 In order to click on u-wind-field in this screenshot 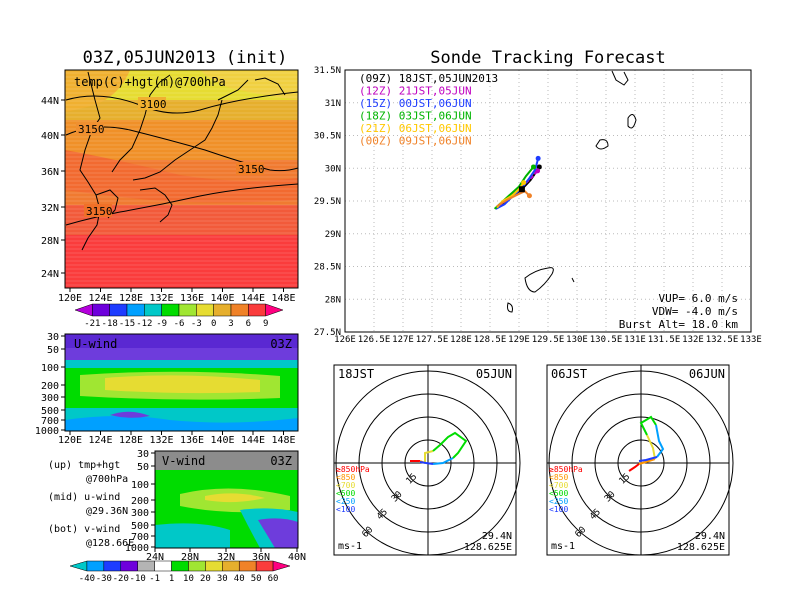, I will do `click(181, 382)`.